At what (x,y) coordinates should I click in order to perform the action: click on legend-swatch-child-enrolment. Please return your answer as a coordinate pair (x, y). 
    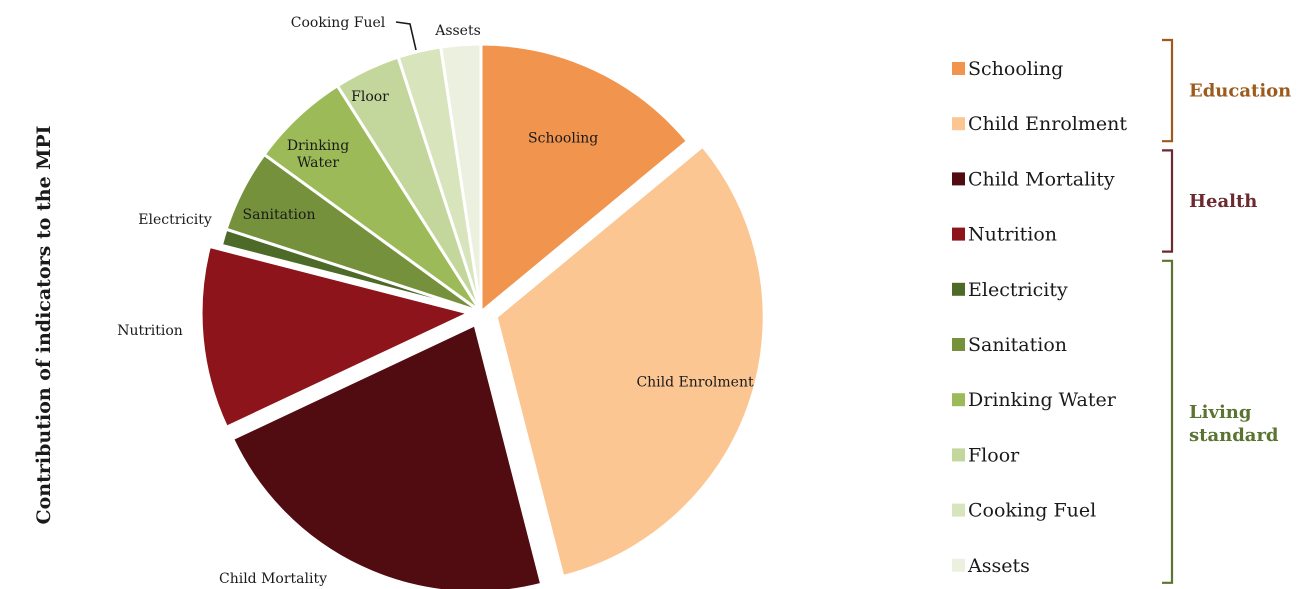
    Looking at the image, I should click on (958, 124).